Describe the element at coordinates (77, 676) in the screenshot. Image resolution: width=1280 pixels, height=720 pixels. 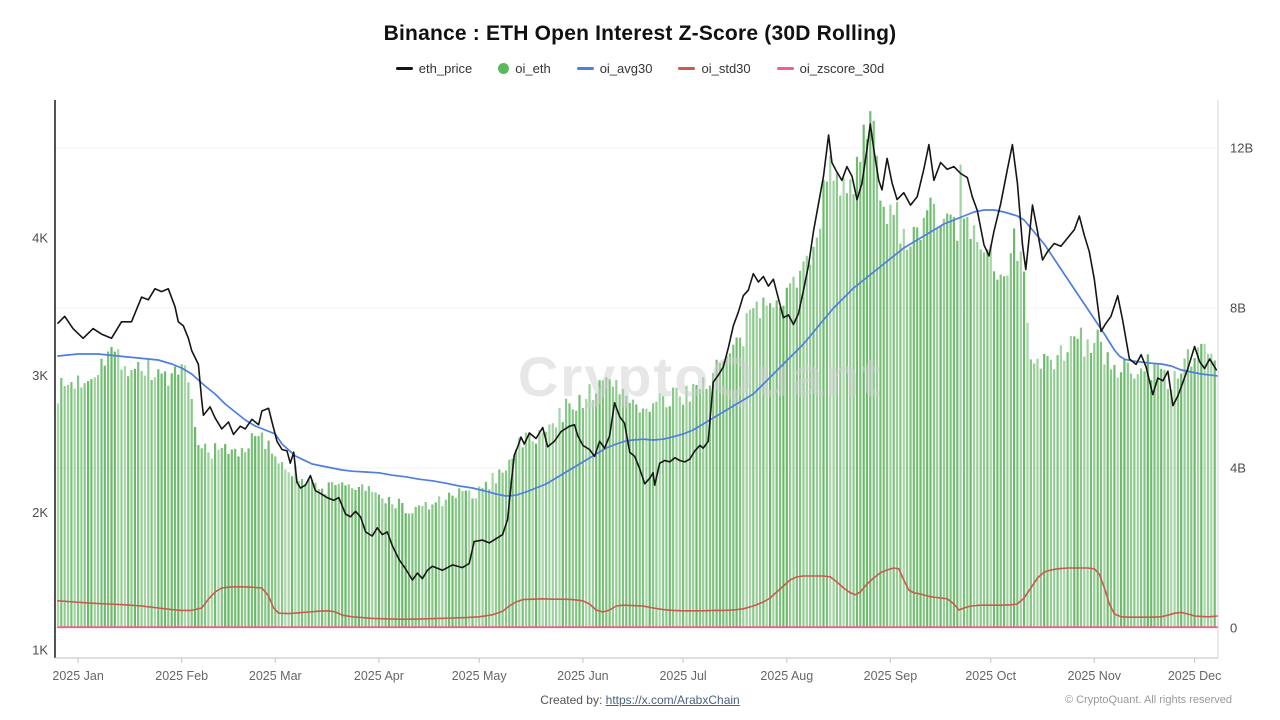
I see `svg-text: 2025 Jan` at that location.